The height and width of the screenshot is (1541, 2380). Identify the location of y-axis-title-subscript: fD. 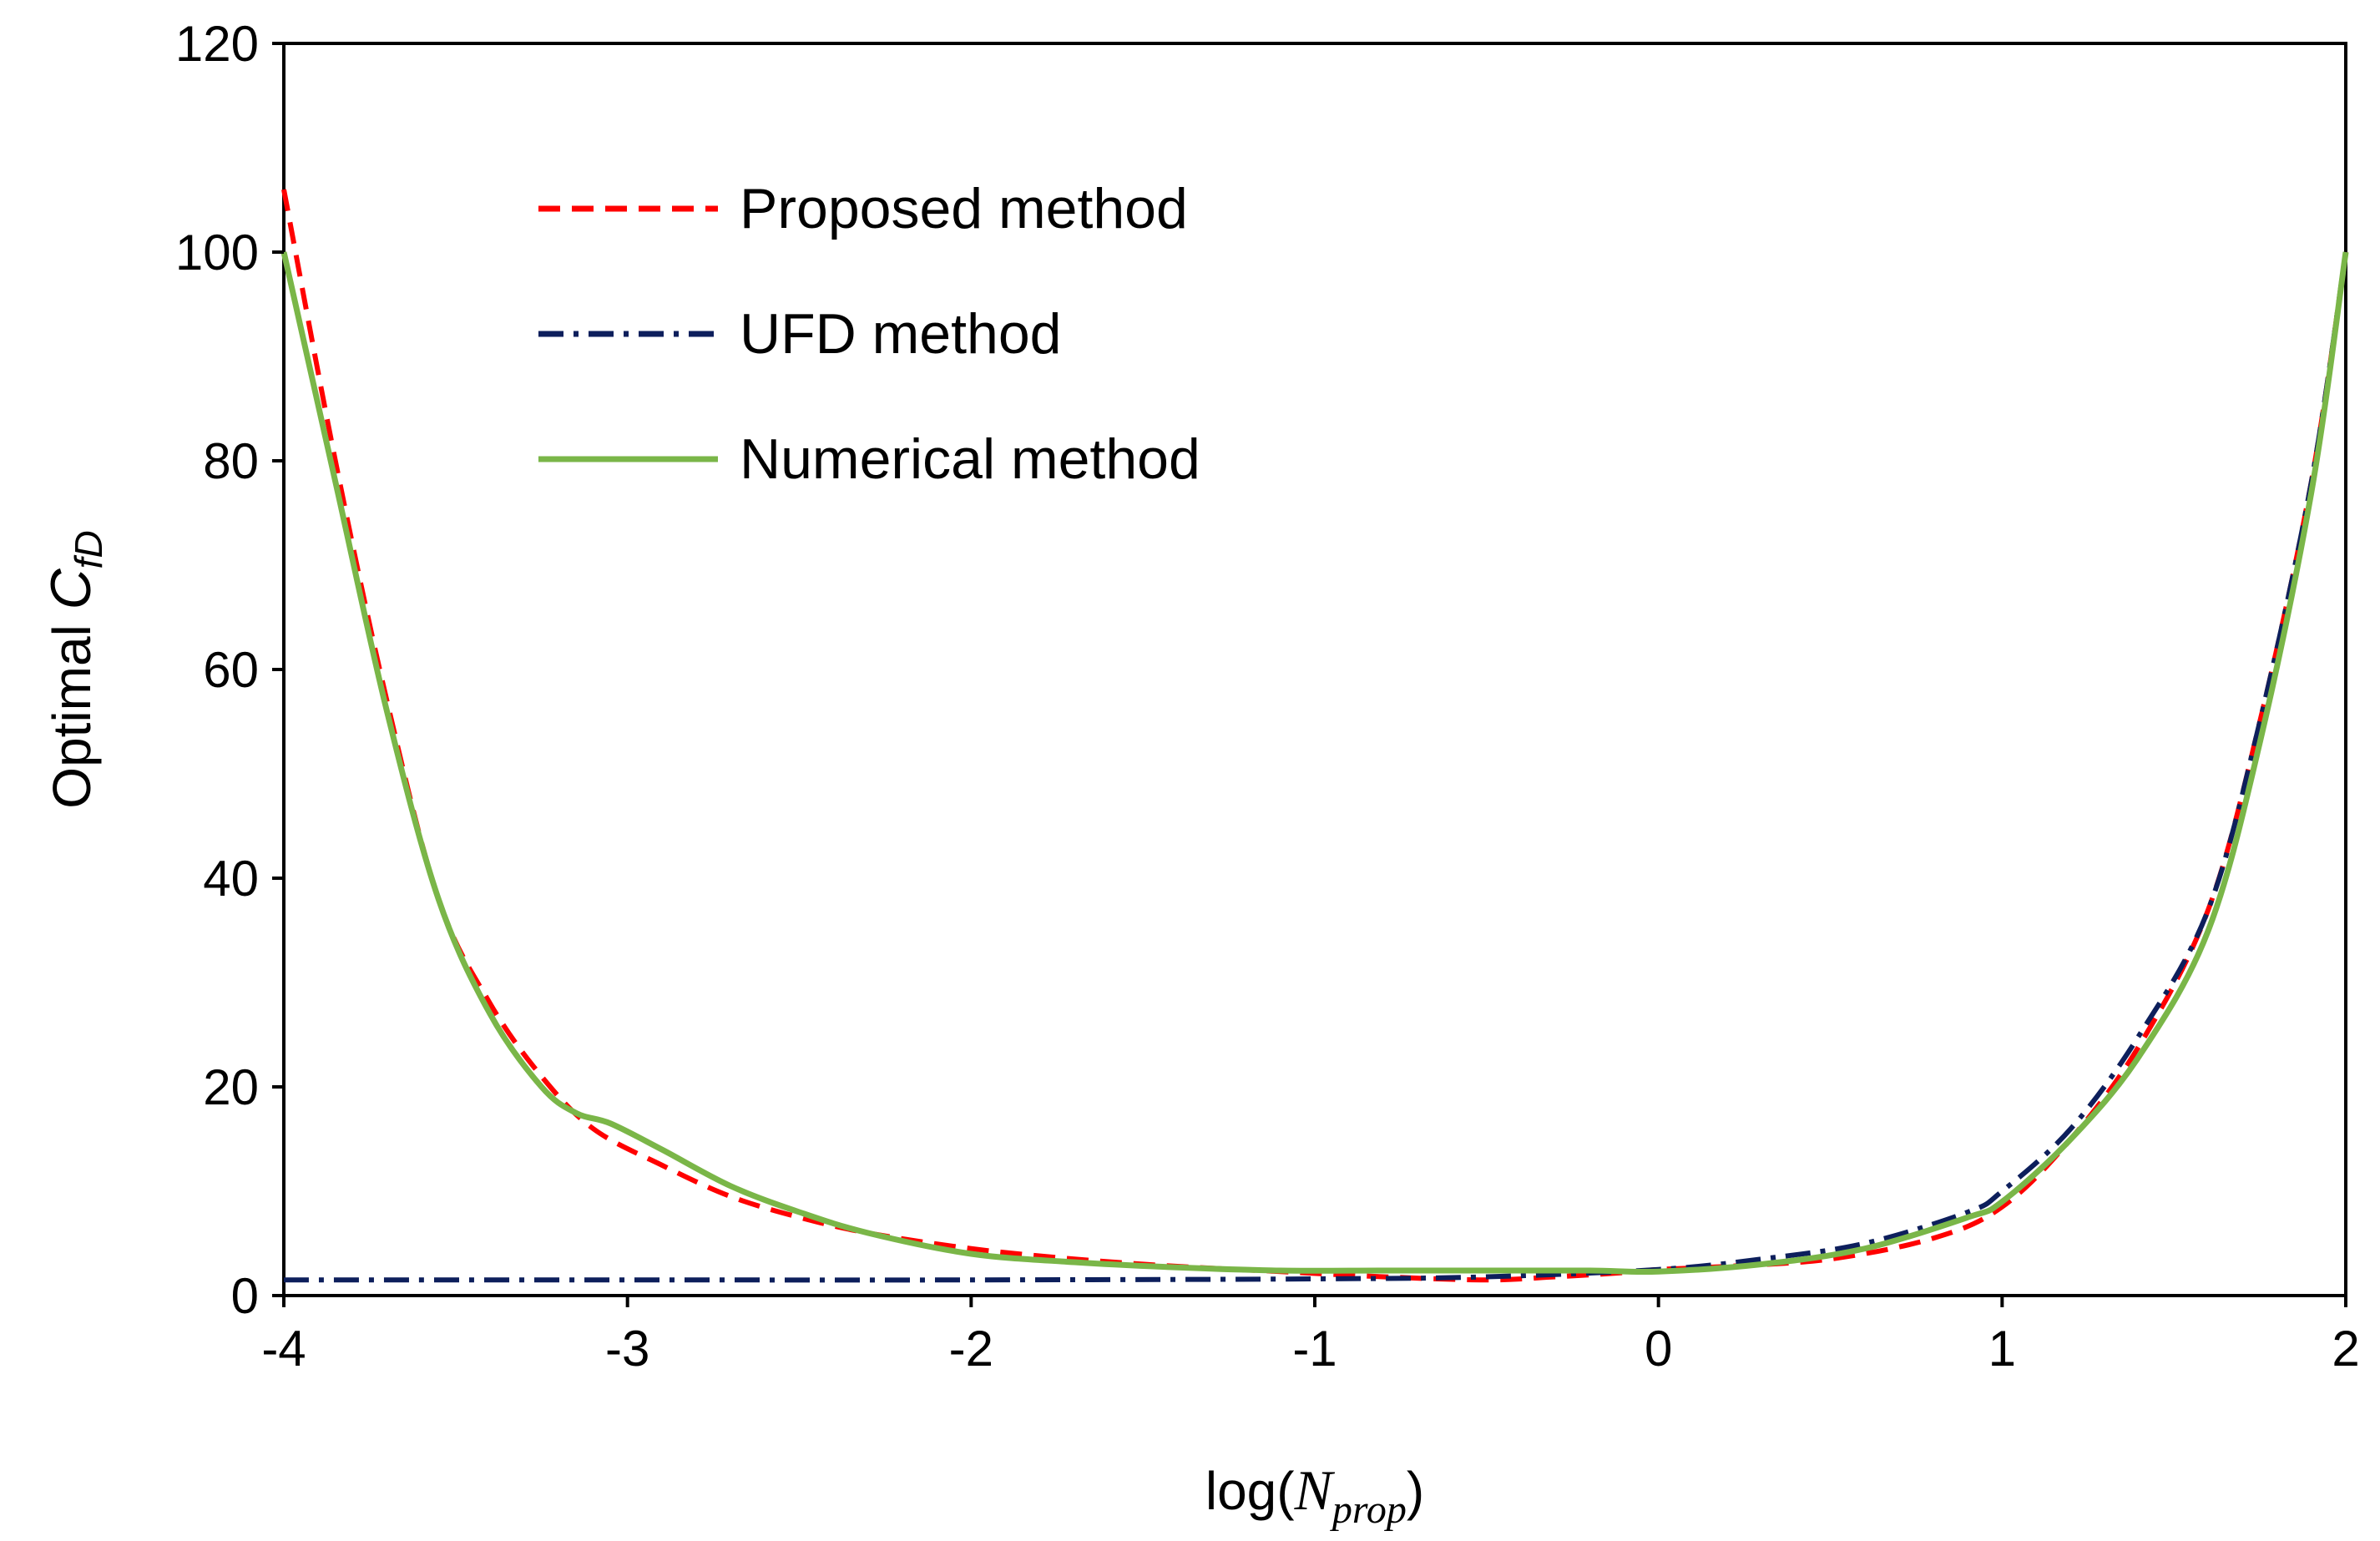
(88, 549).